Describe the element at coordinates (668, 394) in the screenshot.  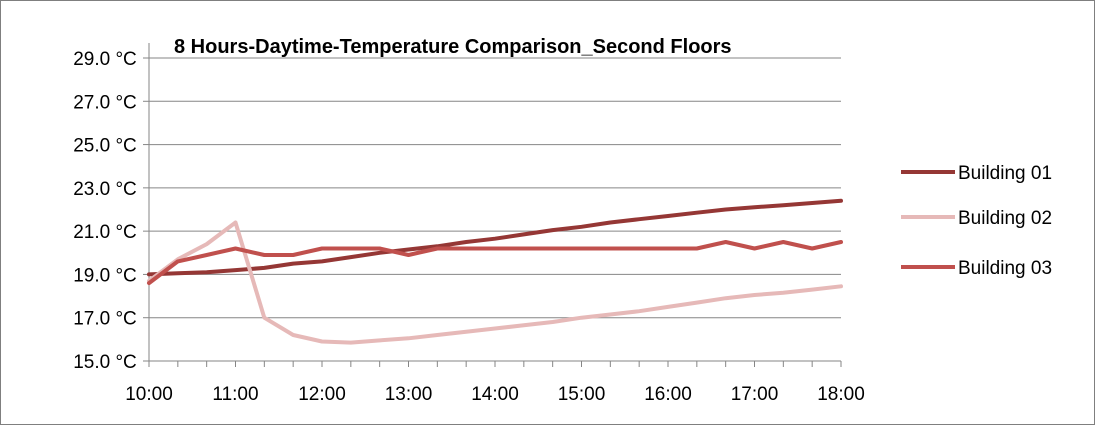
I see `x-tick-label: 16:00` at that location.